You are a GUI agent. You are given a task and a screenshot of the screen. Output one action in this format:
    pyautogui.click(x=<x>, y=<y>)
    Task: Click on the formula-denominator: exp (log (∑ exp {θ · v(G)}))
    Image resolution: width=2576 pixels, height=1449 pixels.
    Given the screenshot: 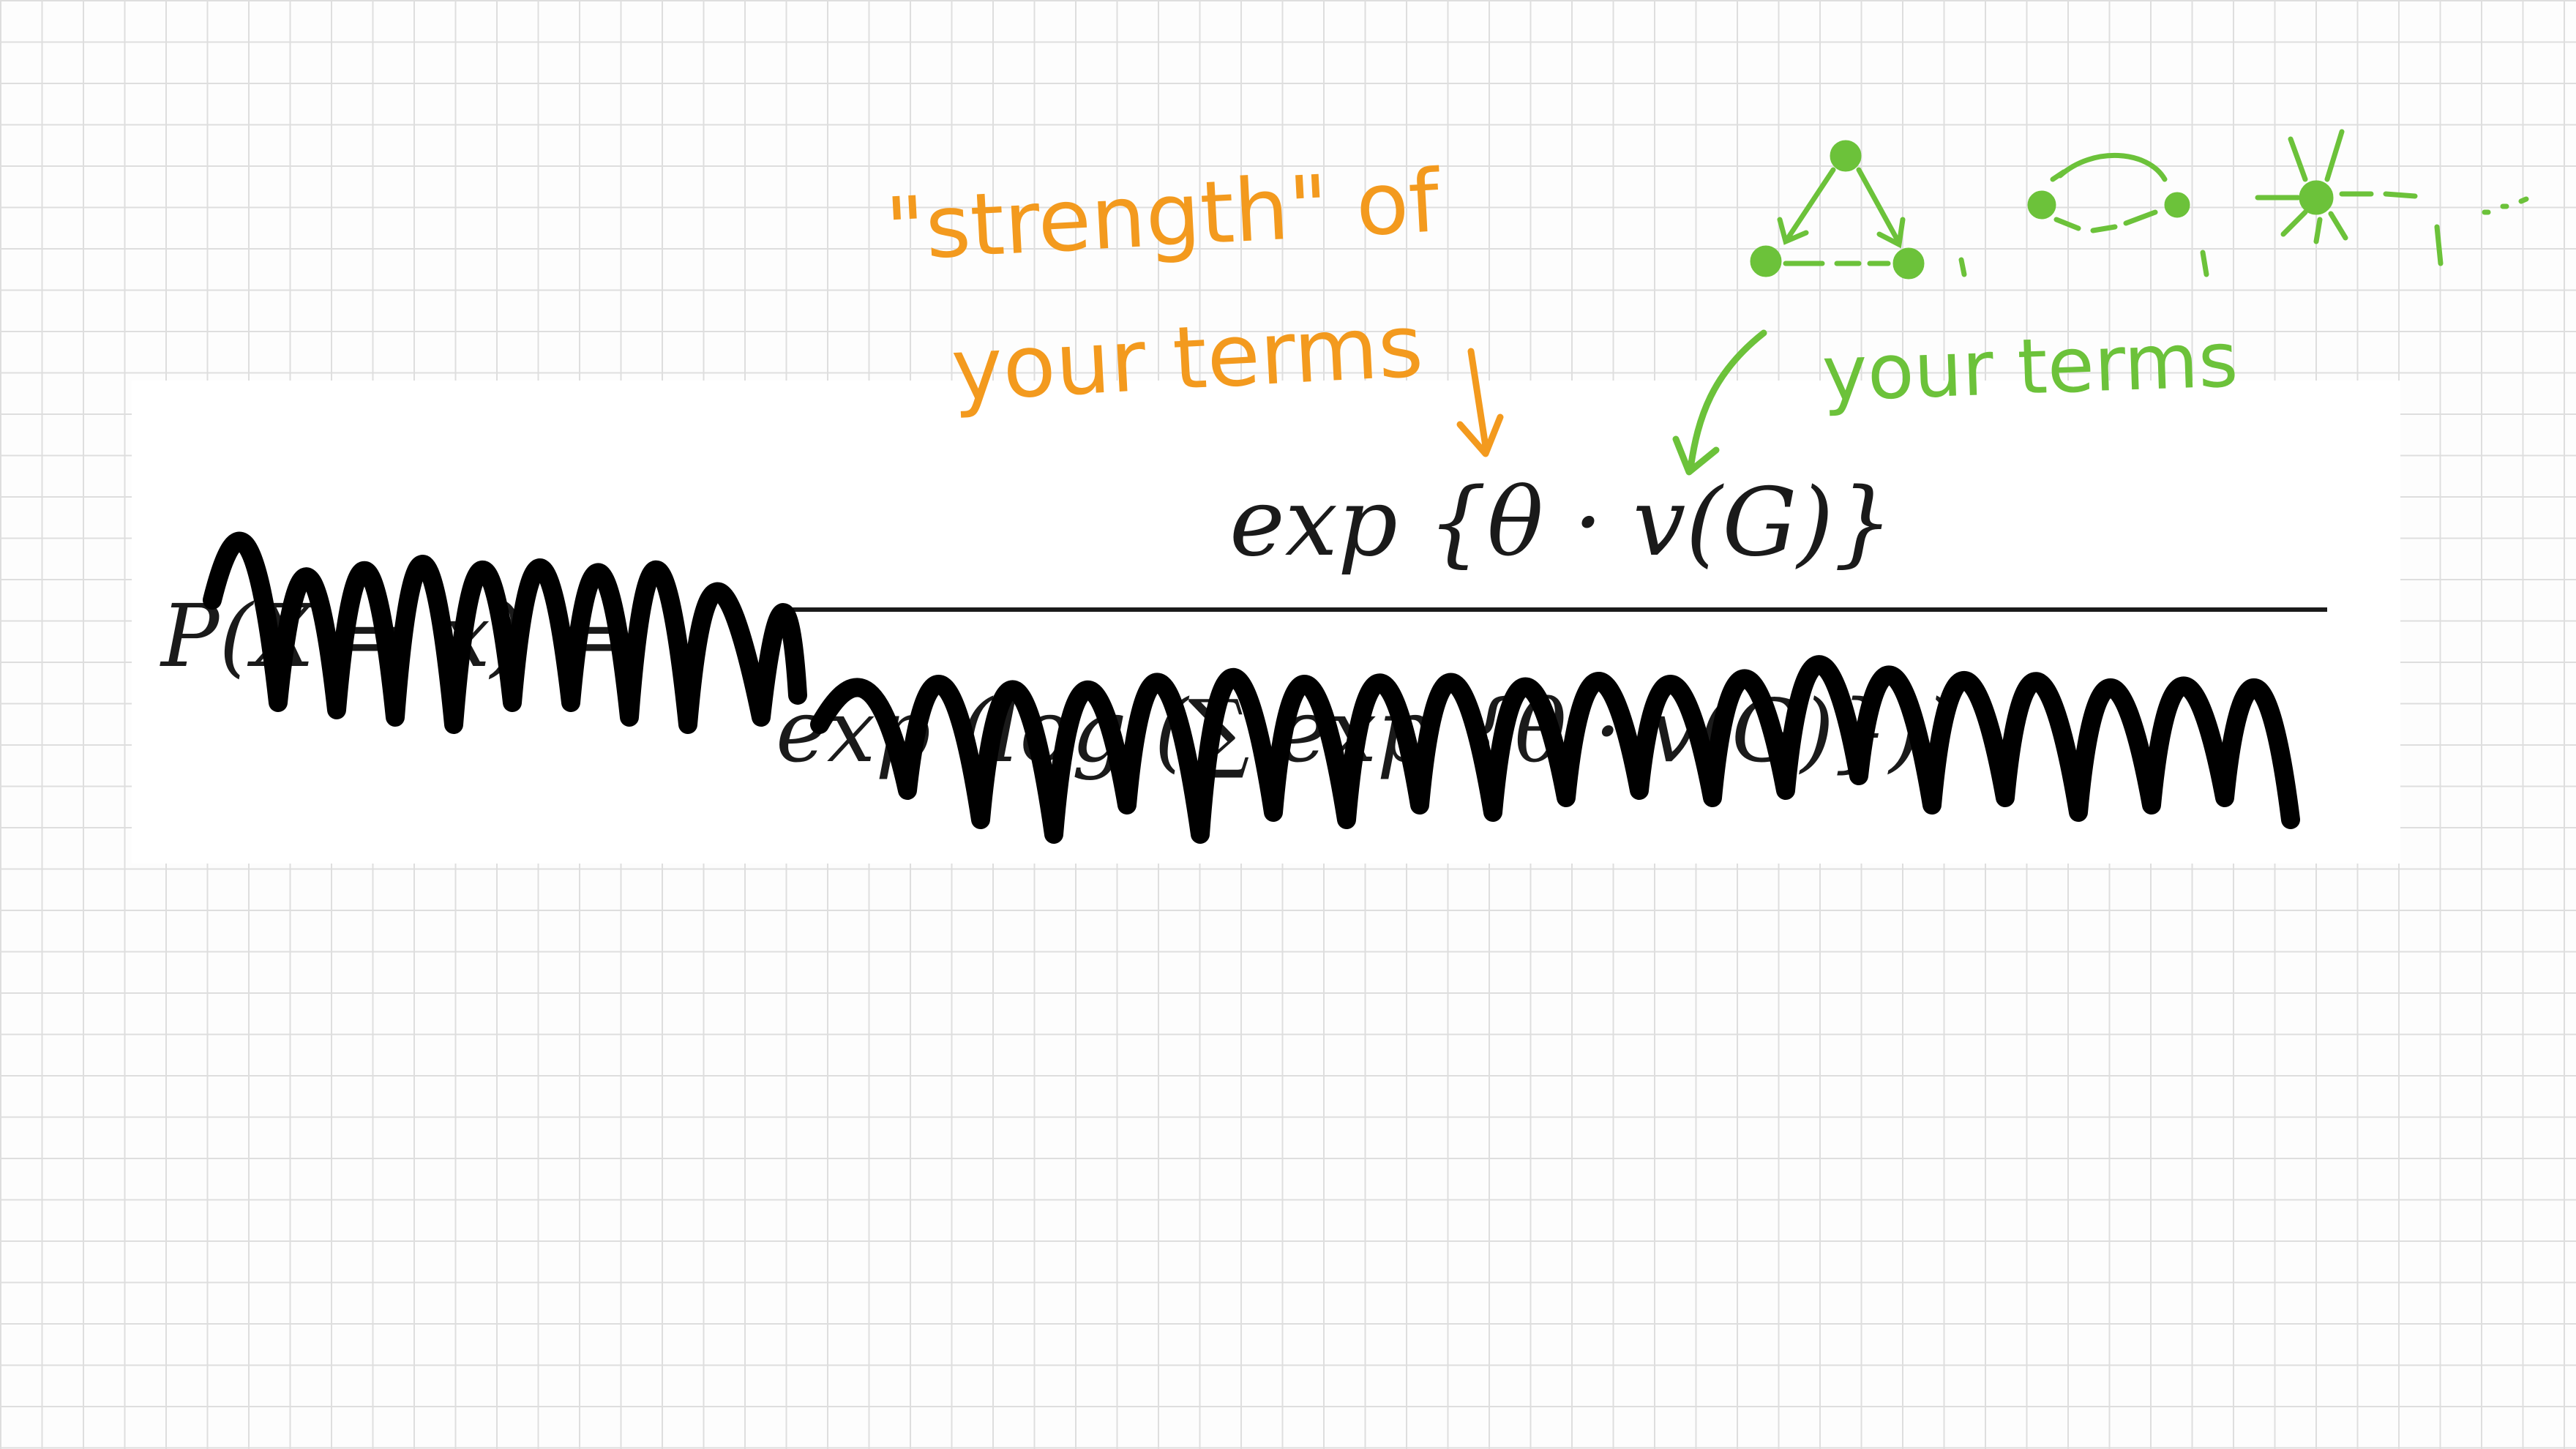 What is the action you would take?
    pyautogui.click(x=1366, y=731)
    